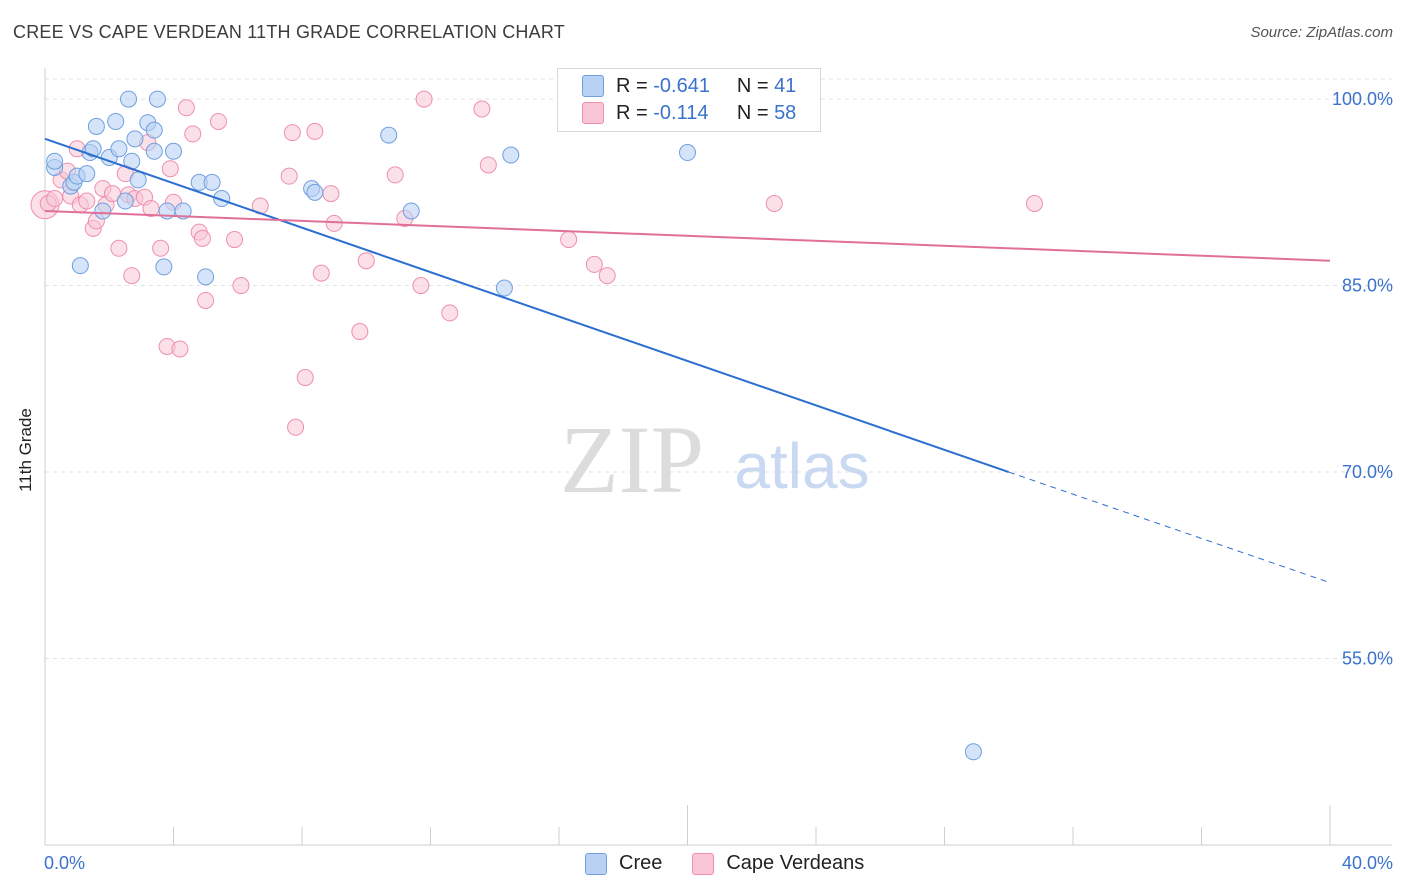 The width and height of the screenshot is (1406, 892). I want to click on legend-item-cree: Cree, so click(623, 863).